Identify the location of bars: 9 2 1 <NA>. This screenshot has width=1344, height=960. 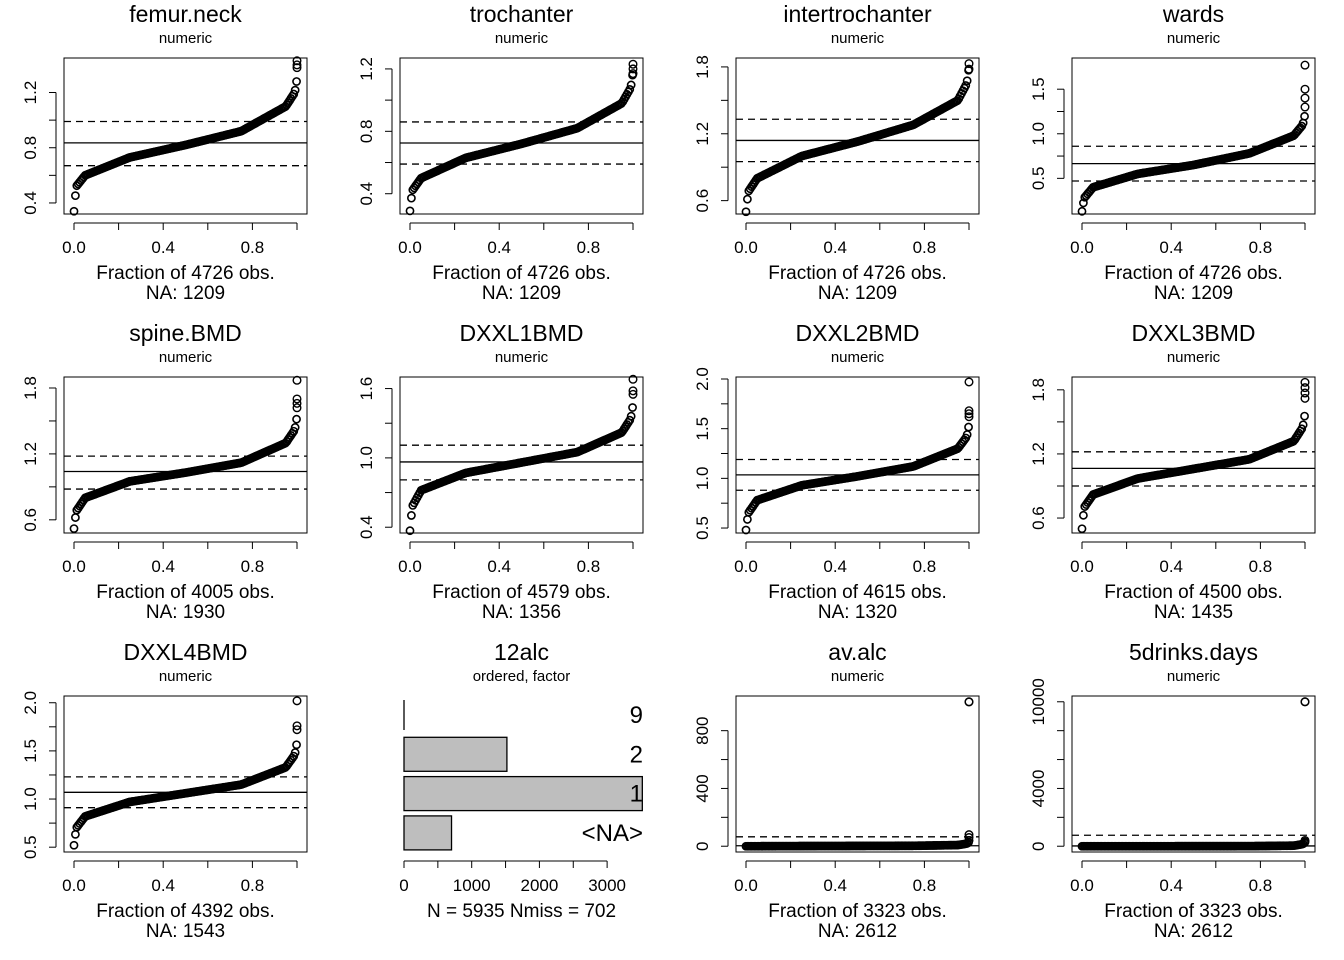
(523, 775).